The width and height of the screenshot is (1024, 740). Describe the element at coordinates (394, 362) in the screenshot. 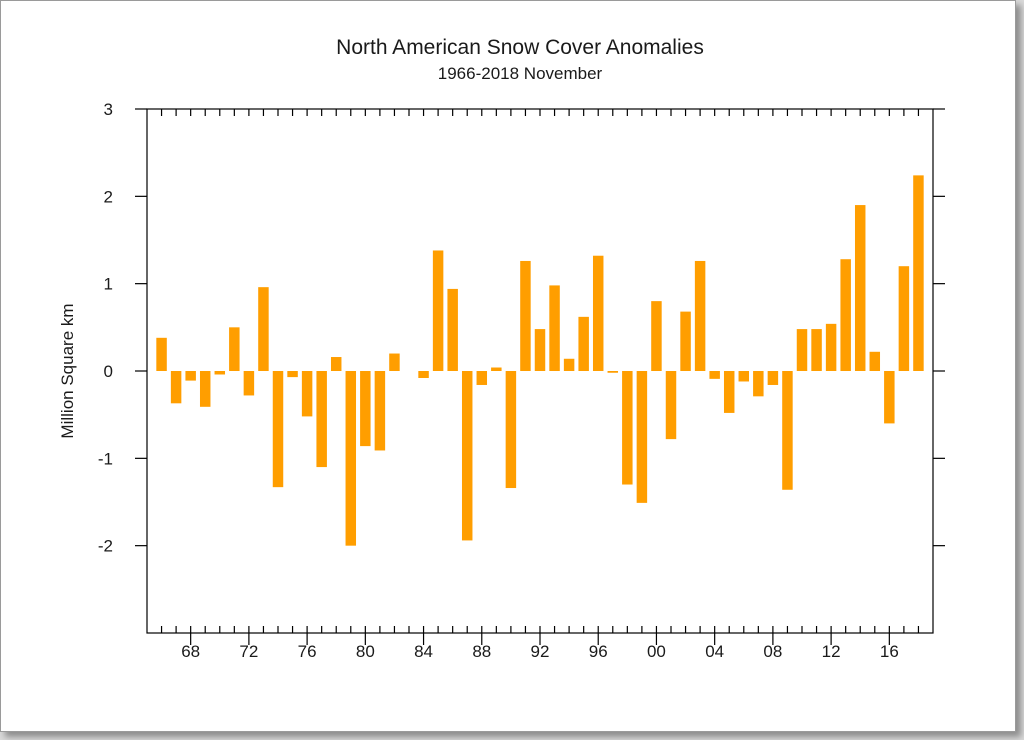

I see `bar-1982` at that location.